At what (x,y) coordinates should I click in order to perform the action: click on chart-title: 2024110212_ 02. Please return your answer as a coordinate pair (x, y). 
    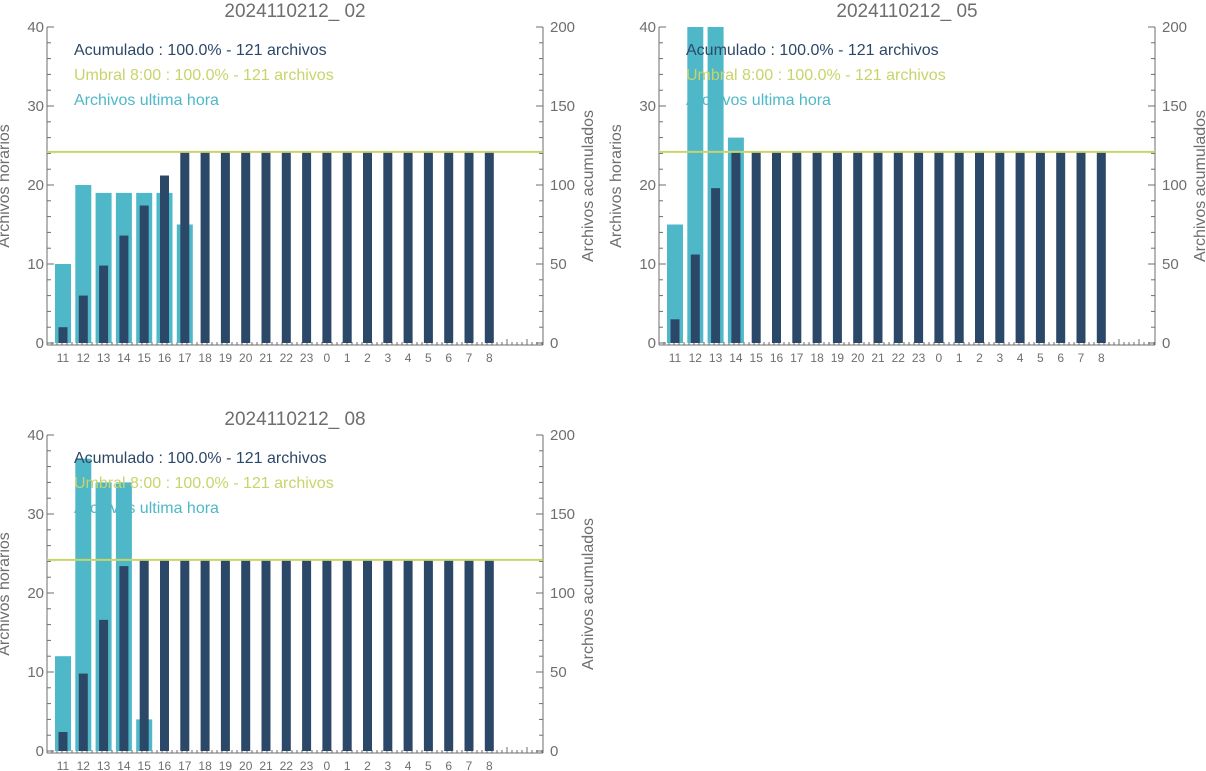
    Looking at the image, I should click on (294, 11).